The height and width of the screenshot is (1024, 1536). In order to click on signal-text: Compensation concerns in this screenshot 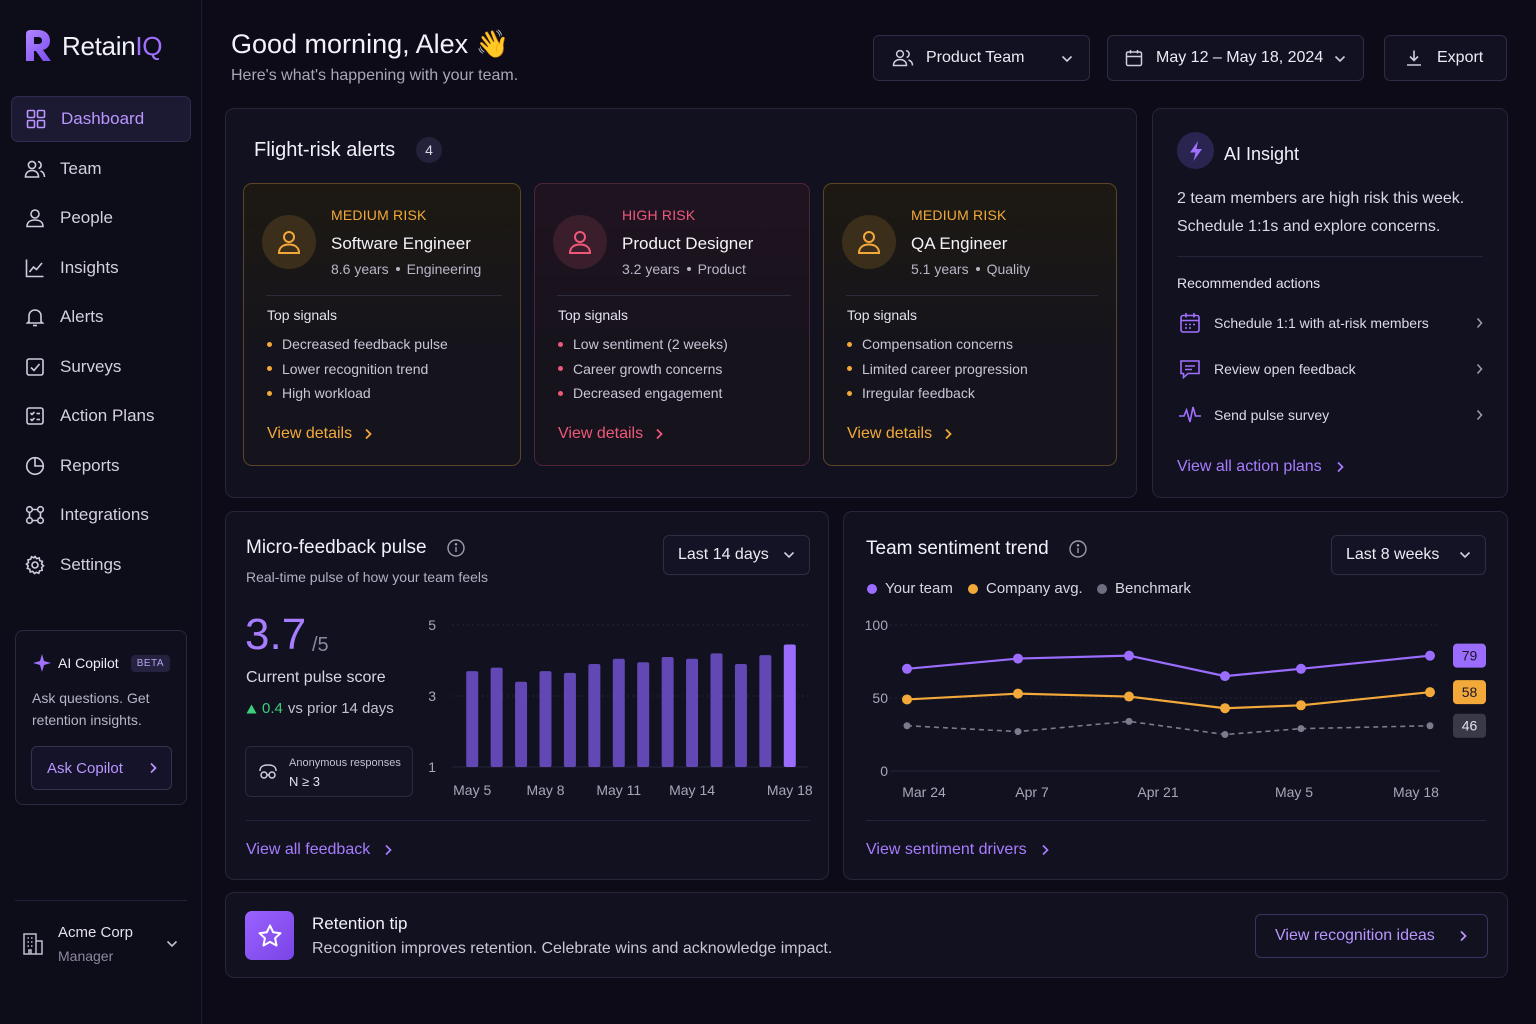, I will do `click(937, 344)`.